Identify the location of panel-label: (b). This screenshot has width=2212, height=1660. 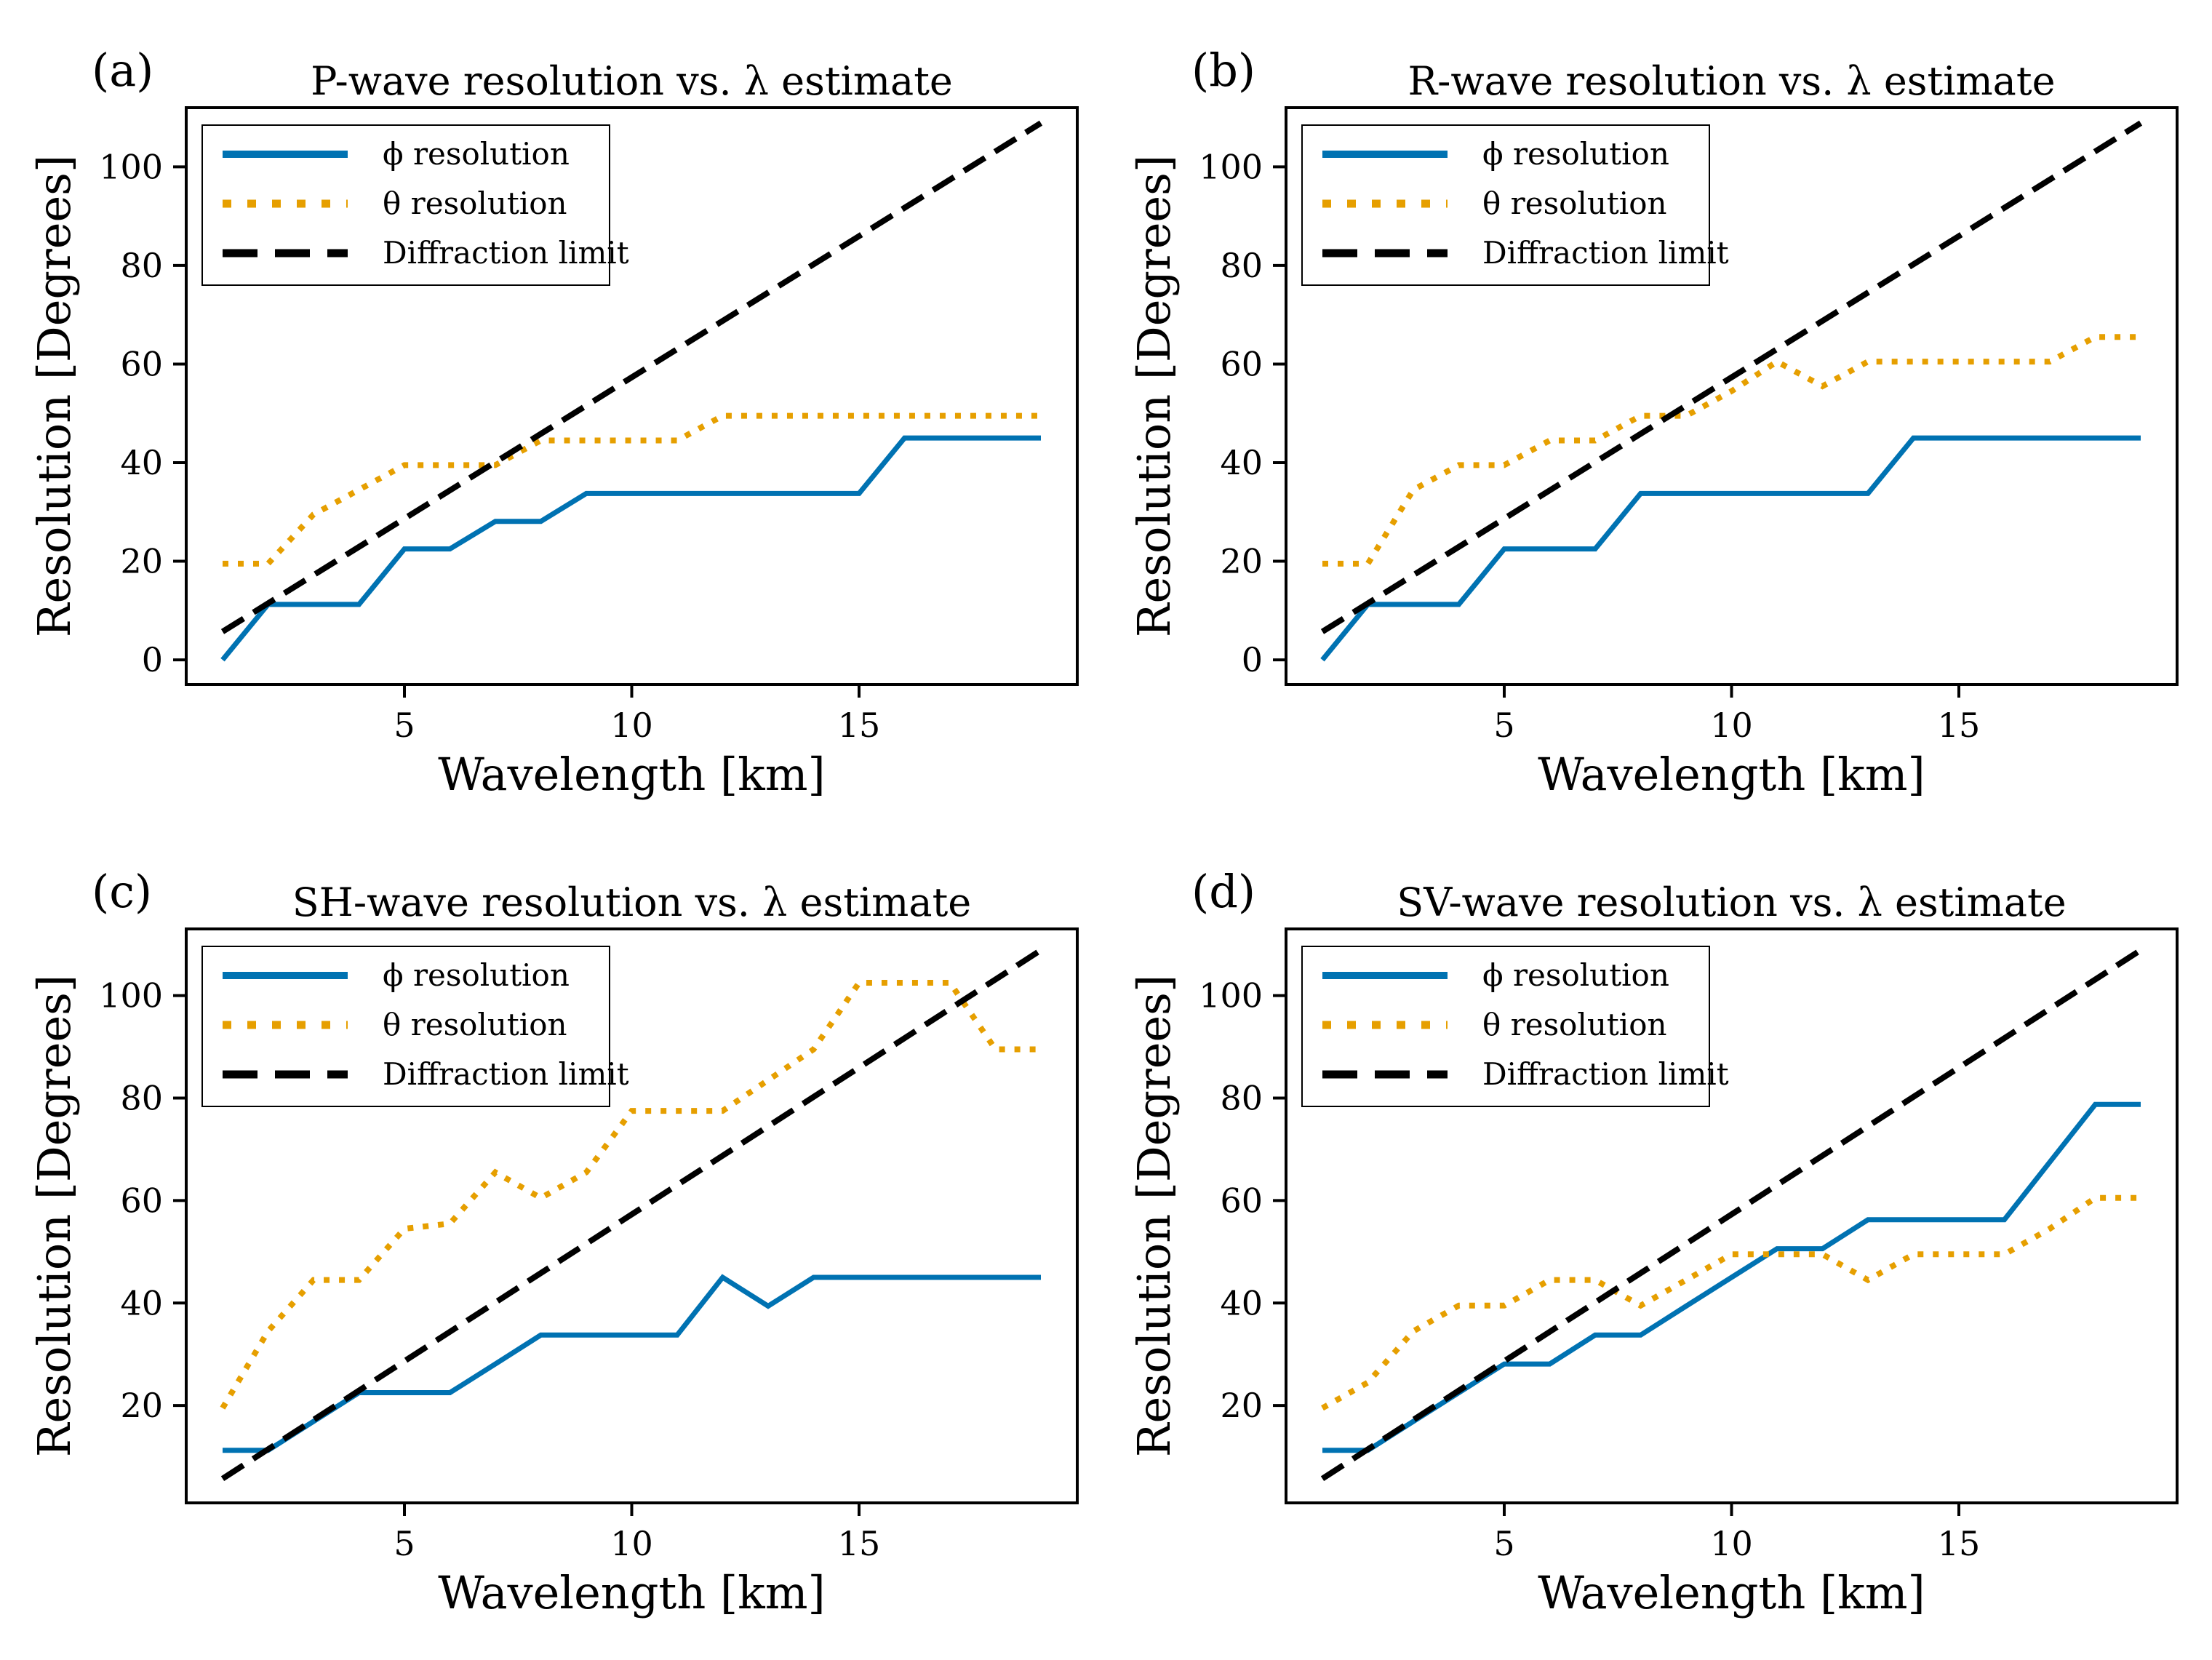
(1223, 70).